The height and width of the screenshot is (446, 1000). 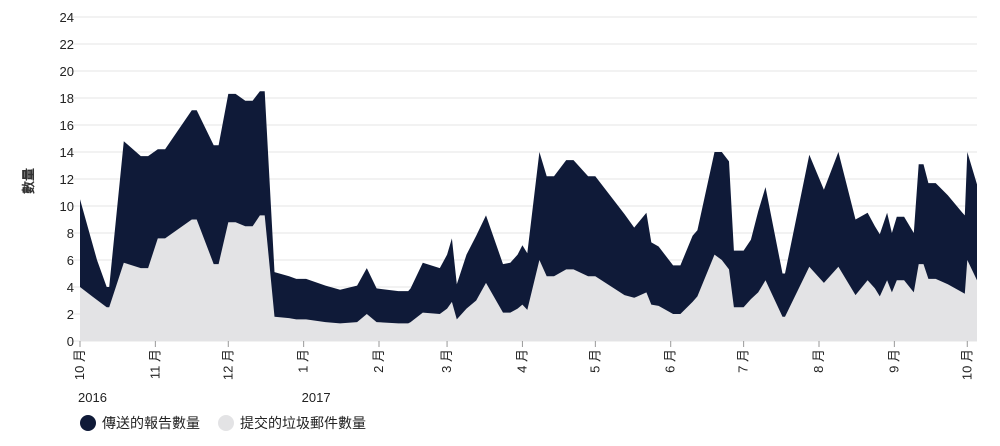 What do you see at coordinates (303, 361) in the screenshot?
I see `x-tick-label: 1 月` at bounding box center [303, 361].